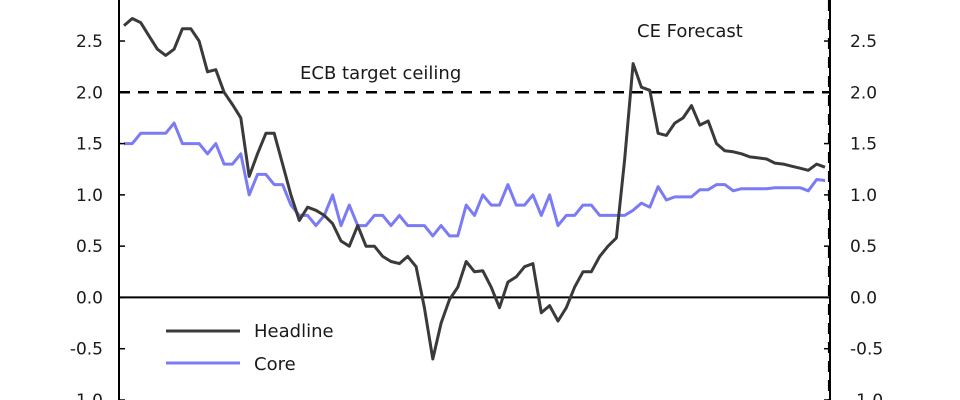 Image resolution: width=960 pixels, height=400 pixels. I want to click on forecast-annotation: CE Forecast, so click(690, 31).